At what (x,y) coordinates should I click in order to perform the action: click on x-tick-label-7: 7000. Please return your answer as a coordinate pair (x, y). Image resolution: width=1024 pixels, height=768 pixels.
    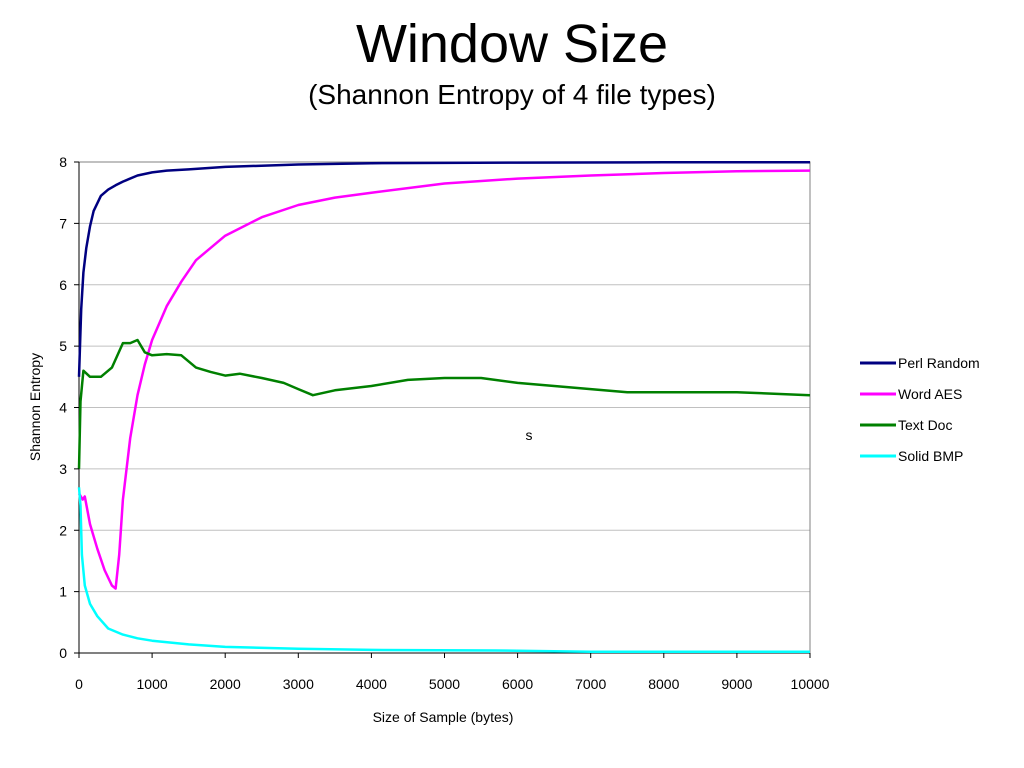
    Looking at the image, I should click on (590, 684).